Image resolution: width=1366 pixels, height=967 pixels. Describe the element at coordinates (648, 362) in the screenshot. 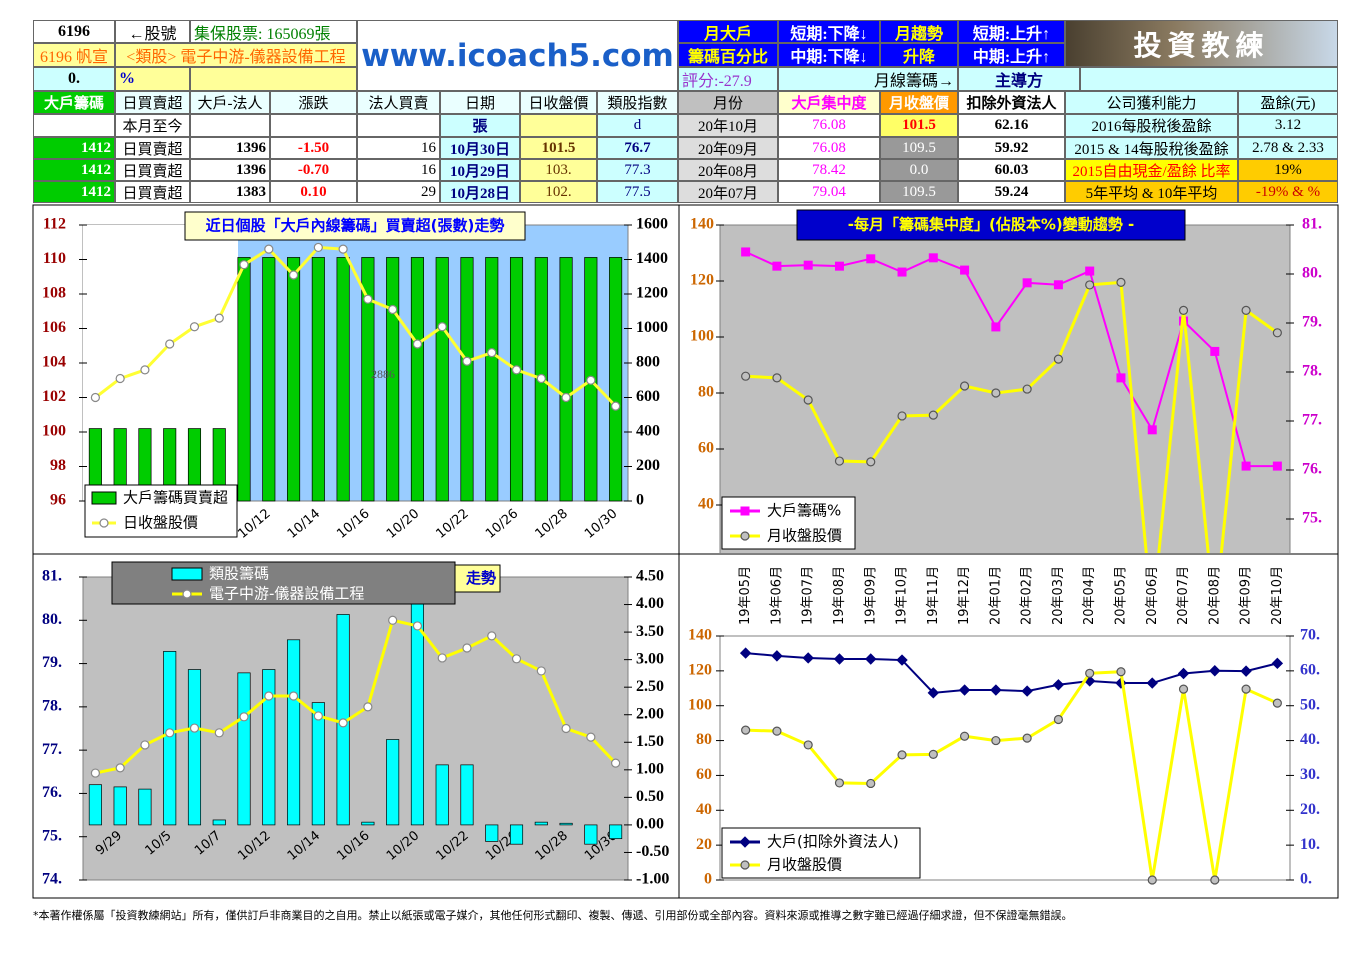

I see `tick-label: 800` at that location.